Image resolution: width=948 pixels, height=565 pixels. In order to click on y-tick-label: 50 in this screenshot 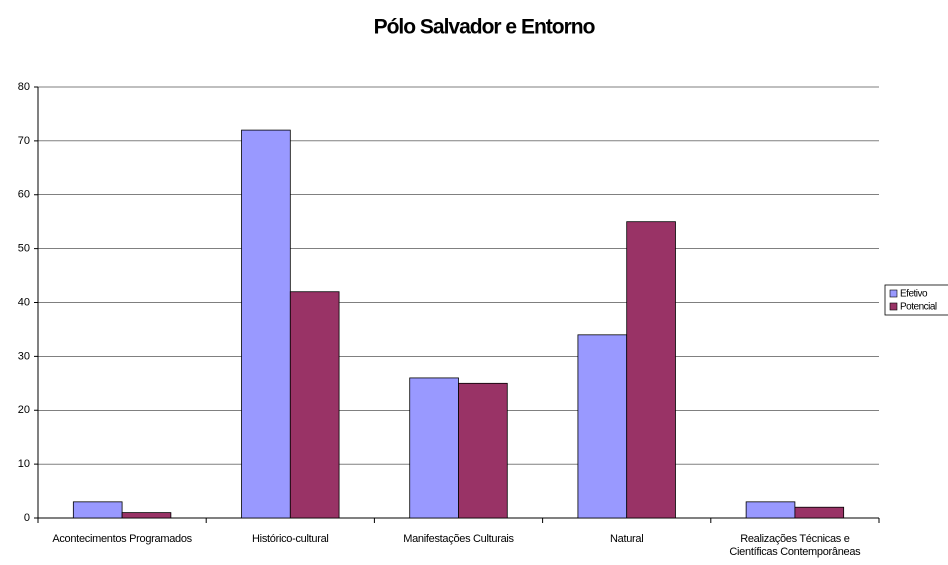, I will do `click(24, 249)`.